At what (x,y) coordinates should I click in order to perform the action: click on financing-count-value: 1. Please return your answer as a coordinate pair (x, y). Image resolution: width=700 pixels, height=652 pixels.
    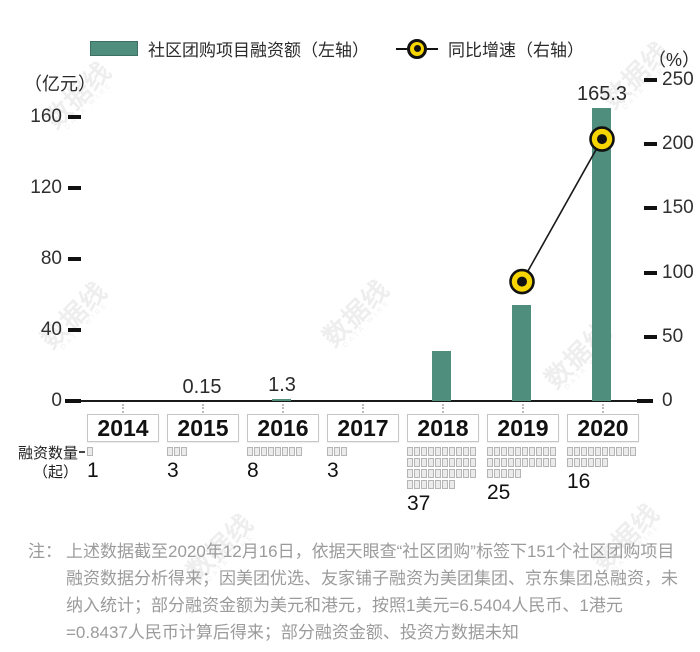
    Looking at the image, I should click on (93, 470).